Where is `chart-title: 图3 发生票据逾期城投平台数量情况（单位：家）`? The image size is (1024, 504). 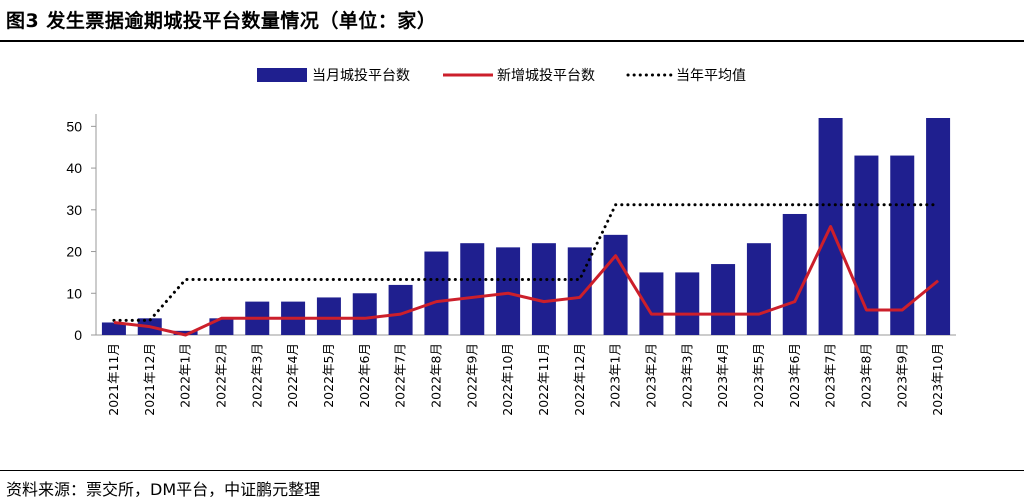
chart-title: 图3 发生票据逾期城投平台数量情况（单位：家） is located at coordinates (221, 21).